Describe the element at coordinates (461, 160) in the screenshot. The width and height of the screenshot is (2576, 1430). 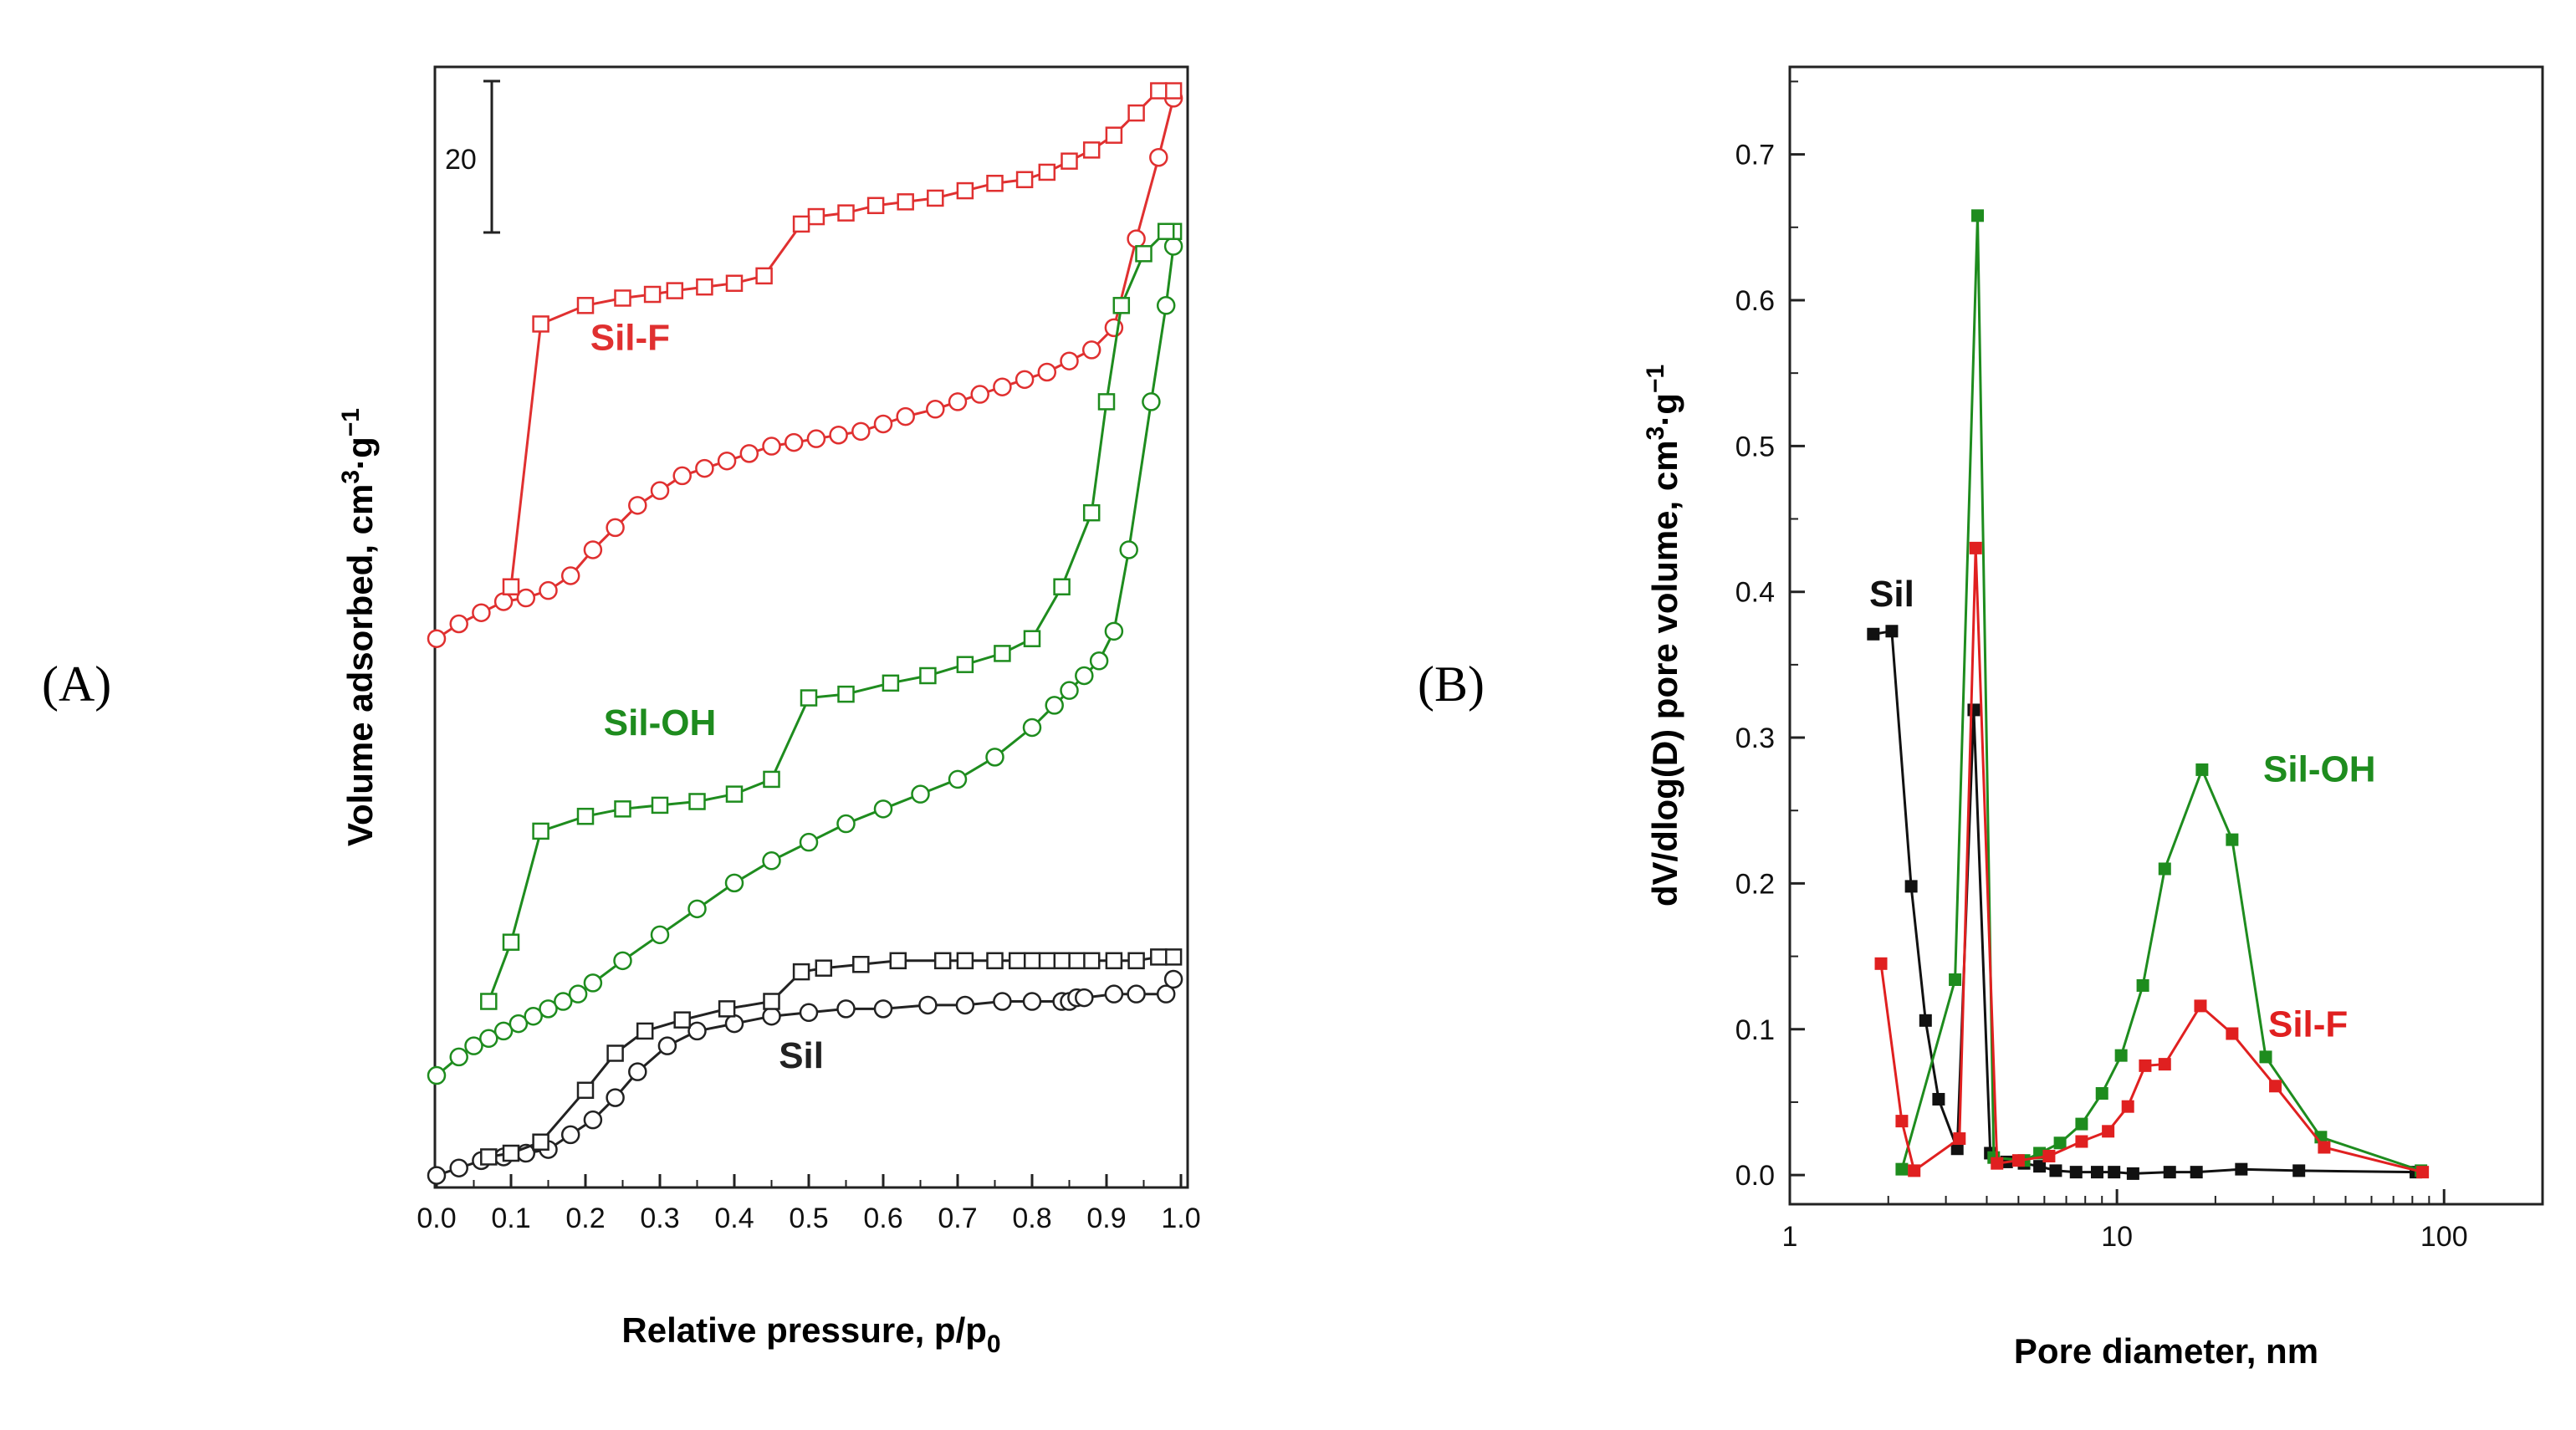
I see `scale-bar-label: 20` at that location.